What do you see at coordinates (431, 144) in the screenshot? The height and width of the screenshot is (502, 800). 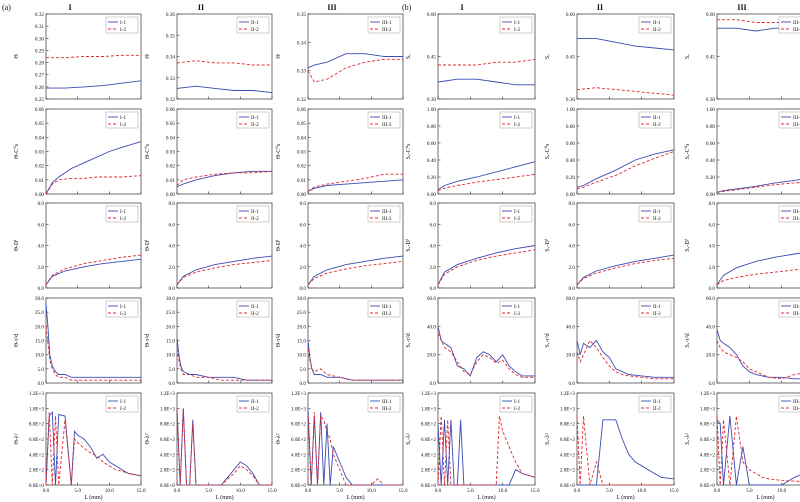 I see `plot-b-r1-c0-ytick-label: 0.60` at bounding box center [431, 144].